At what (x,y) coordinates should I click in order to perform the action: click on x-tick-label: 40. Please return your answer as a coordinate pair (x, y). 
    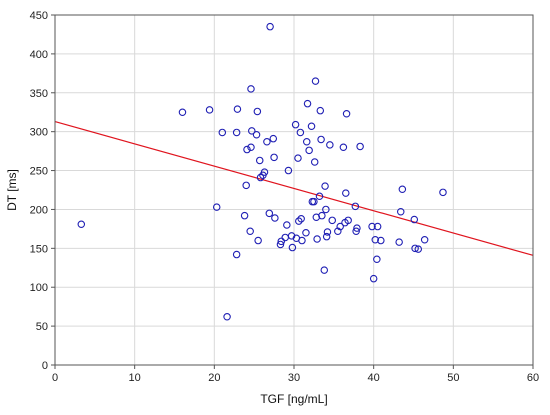
    Looking at the image, I should click on (374, 378).